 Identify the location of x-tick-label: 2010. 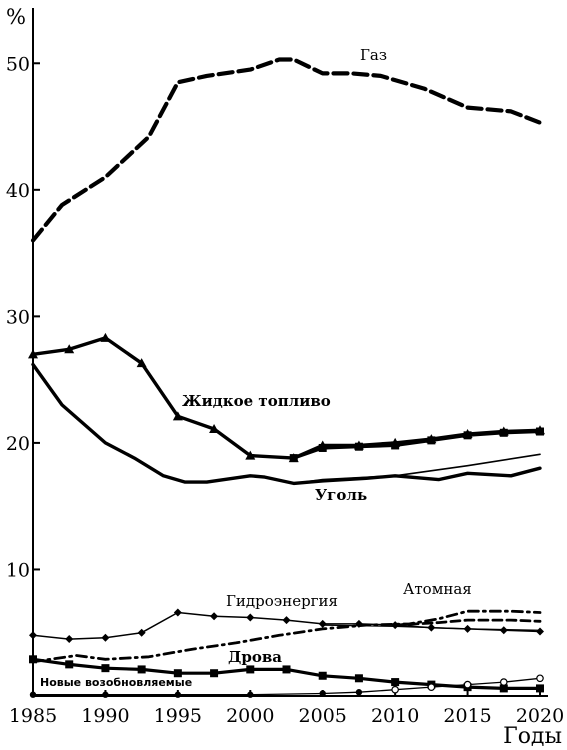
(395, 716).